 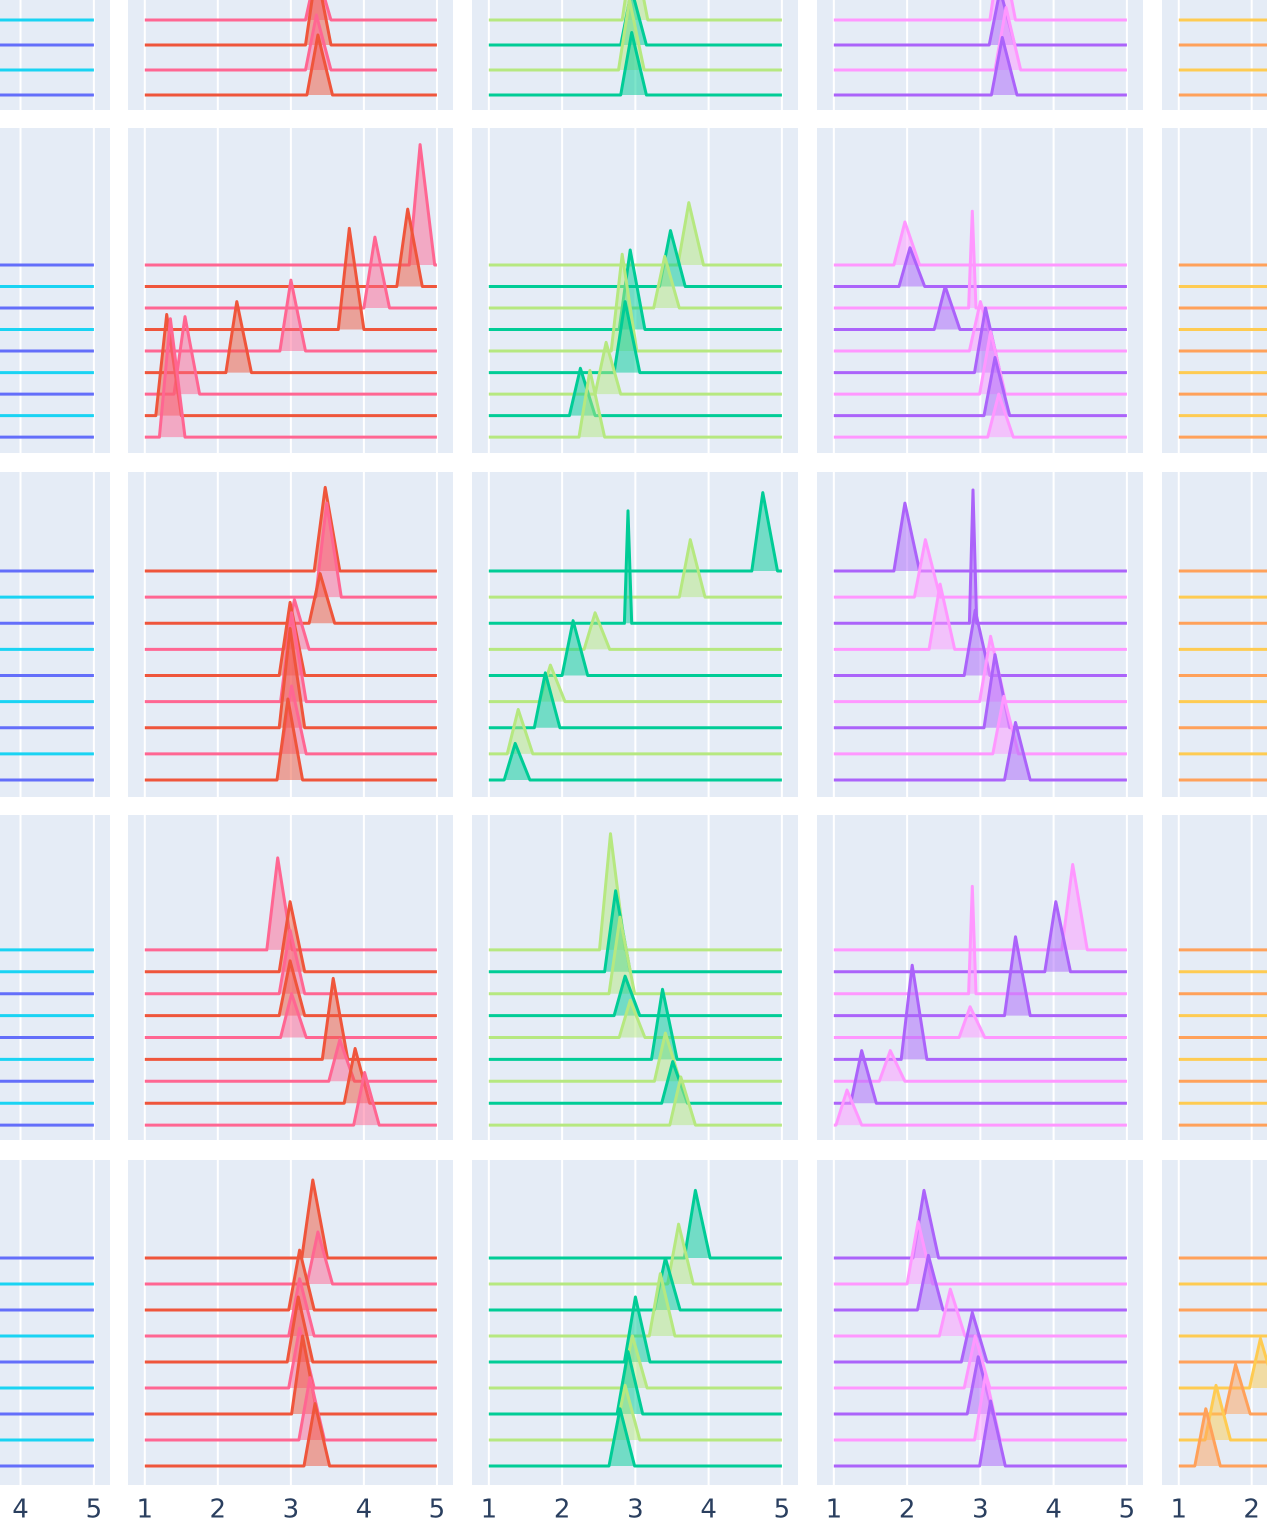 What do you see at coordinates (20, 1510) in the screenshot?
I see `x-tick-label: 4` at bounding box center [20, 1510].